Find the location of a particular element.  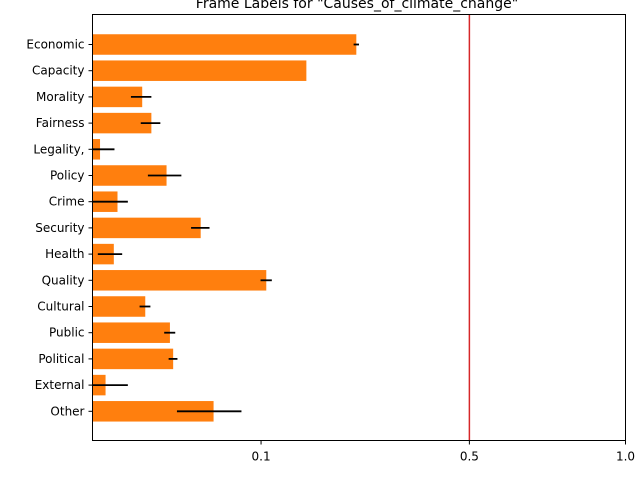

y-tick-label: Policy is located at coordinates (67, 176).